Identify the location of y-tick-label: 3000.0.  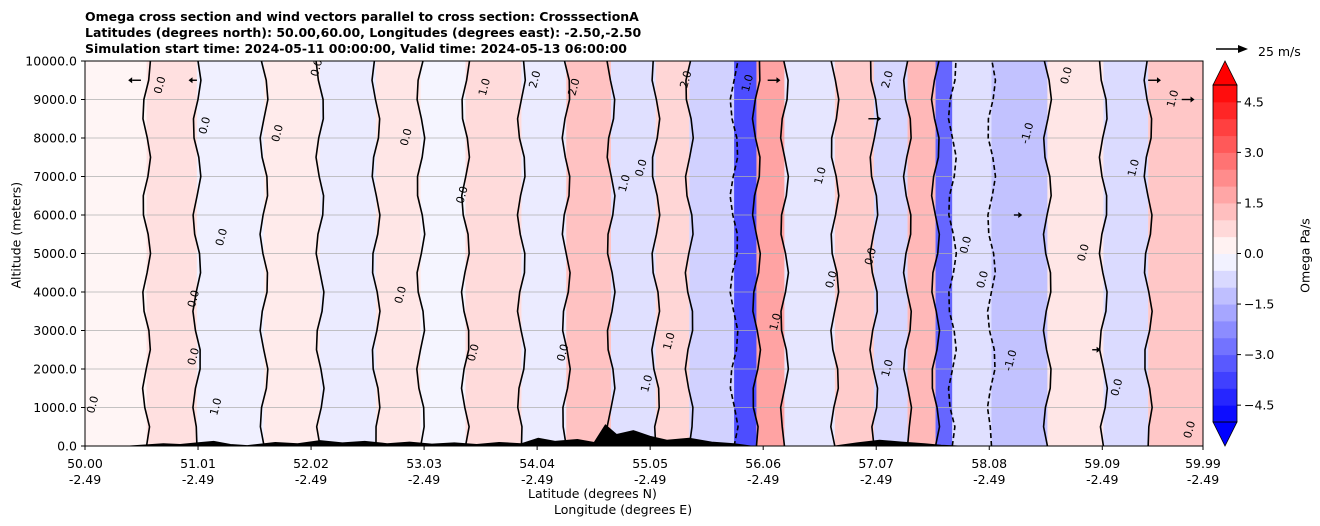
(55, 330).